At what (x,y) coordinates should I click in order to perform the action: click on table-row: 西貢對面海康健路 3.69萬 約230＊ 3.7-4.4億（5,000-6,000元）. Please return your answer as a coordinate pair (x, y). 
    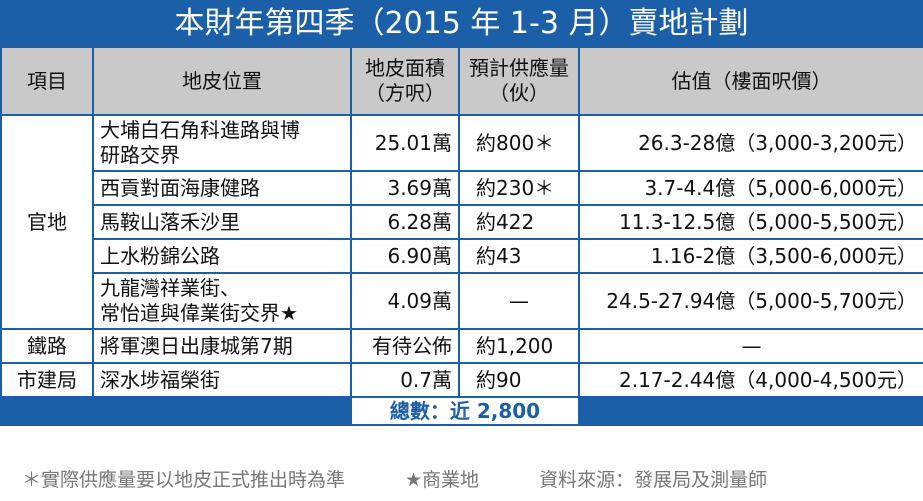
    Looking at the image, I should click on (462, 188).